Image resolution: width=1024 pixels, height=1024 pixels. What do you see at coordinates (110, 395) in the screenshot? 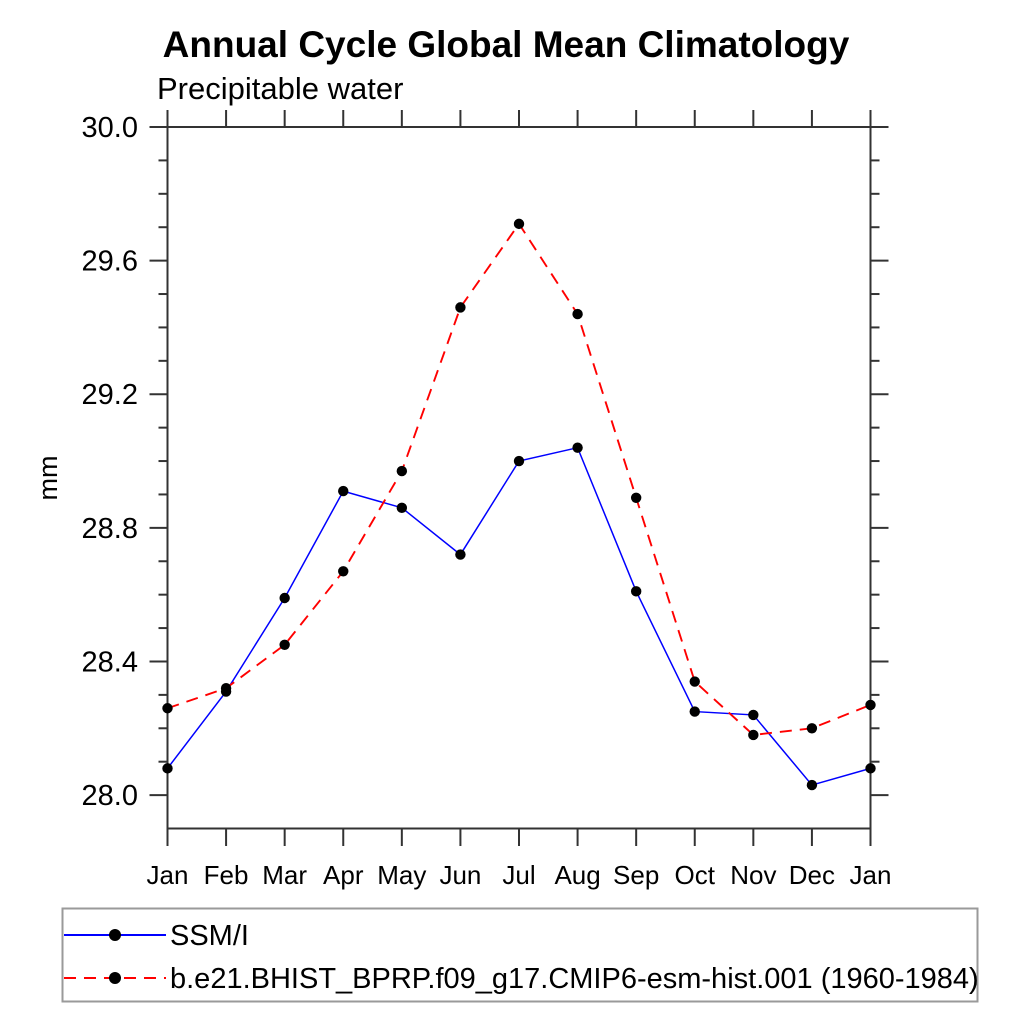
I see `y-tick-label: 29.2` at bounding box center [110, 395].